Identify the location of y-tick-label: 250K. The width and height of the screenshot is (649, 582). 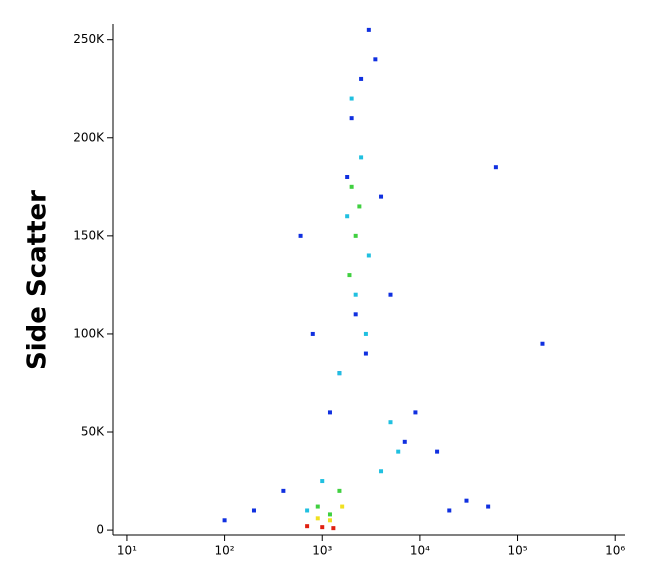
(89, 39).